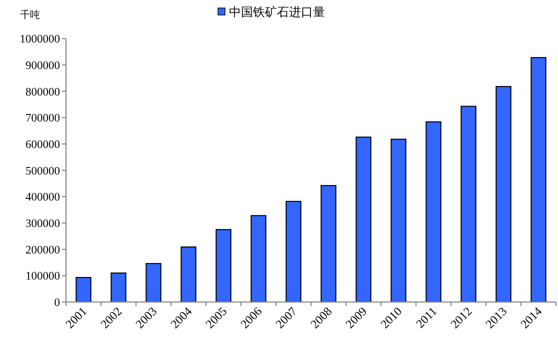  Describe the element at coordinates (43, 198) in the screenshot. I see `y-tick-label: 400000` at that location.